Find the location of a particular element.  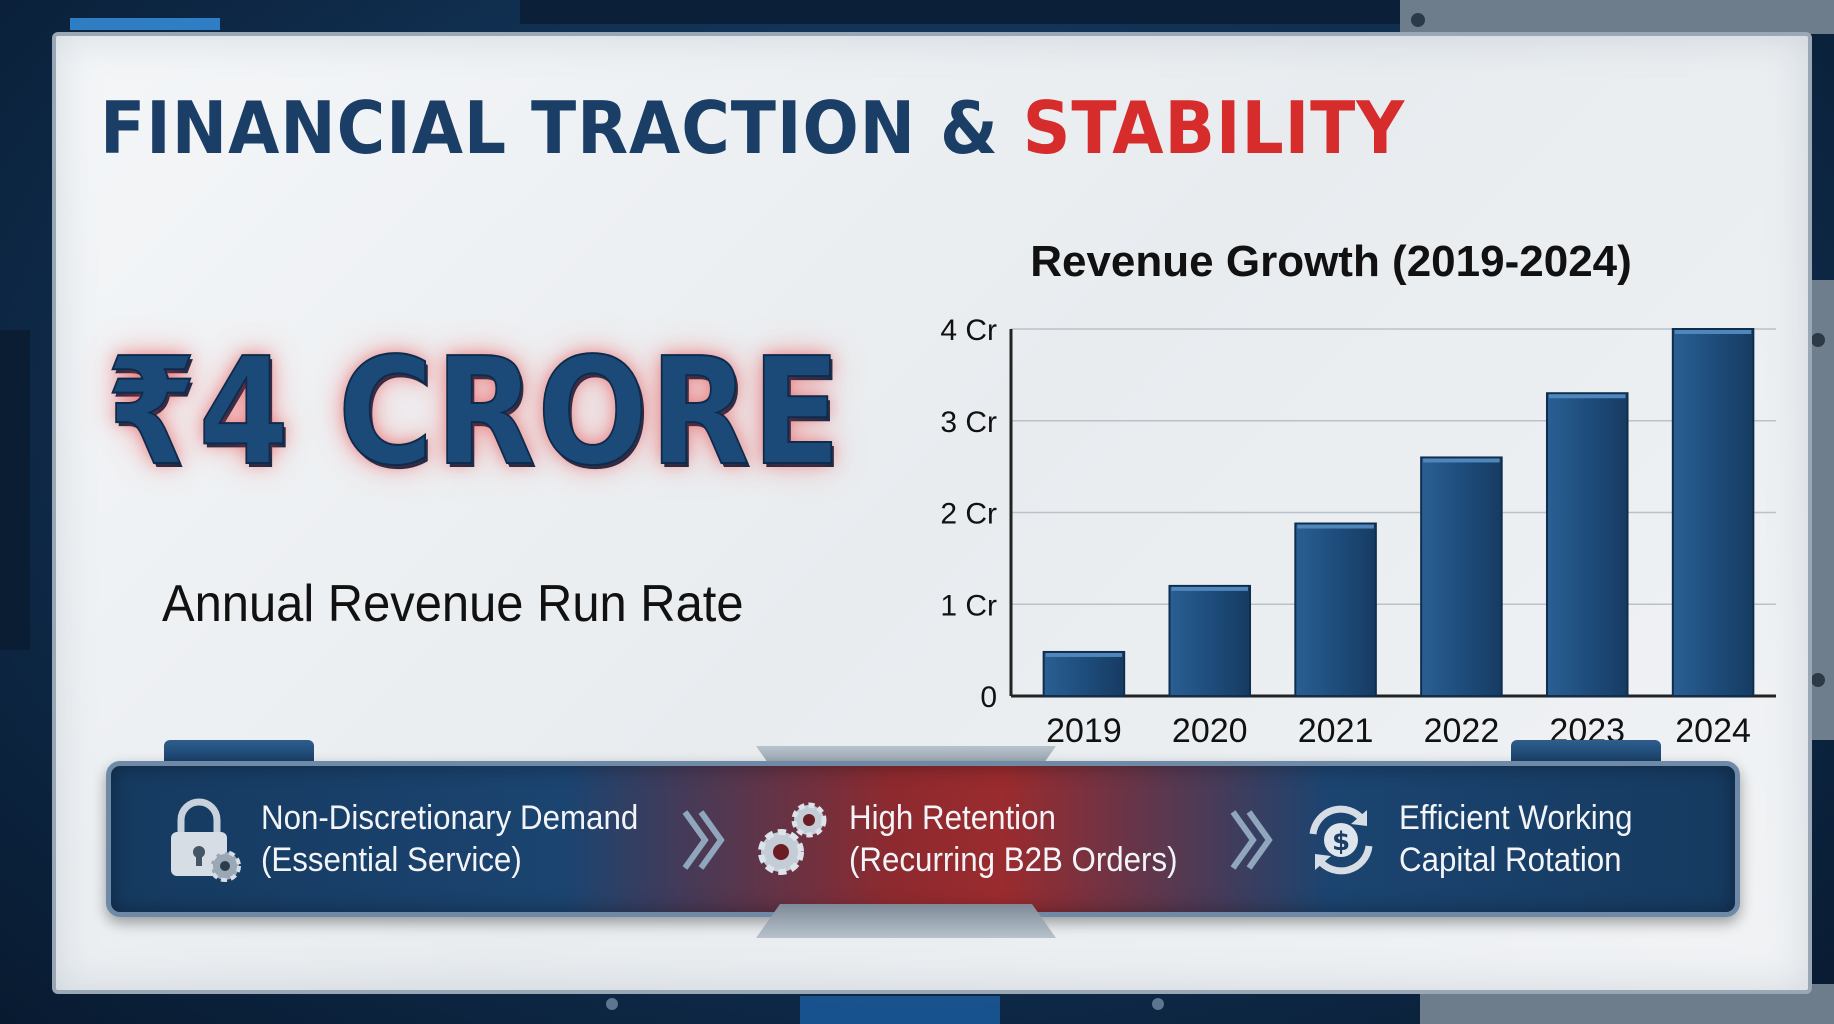

banner-line2: Capital Rotation is located at coordinates (1510, 860).